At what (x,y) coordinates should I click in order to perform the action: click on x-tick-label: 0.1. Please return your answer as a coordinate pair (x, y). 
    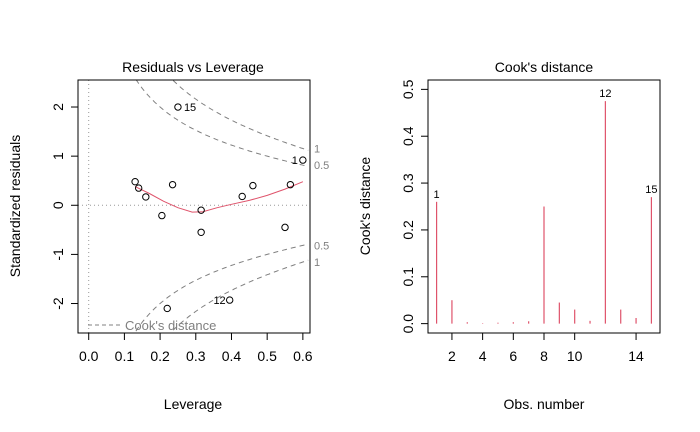
    Looking at the image, I should click on (125, 356).